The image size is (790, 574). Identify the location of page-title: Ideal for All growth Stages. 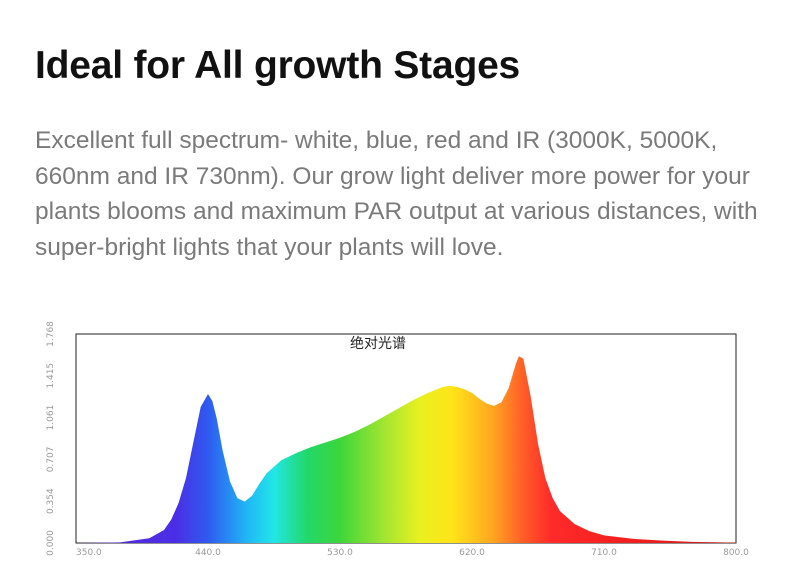
(278, 65).